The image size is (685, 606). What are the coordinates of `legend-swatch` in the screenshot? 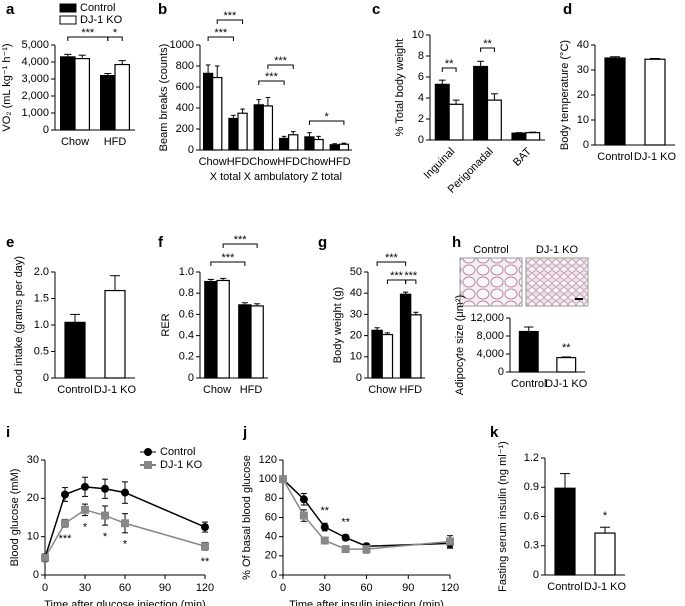 It's located at (68, 8).